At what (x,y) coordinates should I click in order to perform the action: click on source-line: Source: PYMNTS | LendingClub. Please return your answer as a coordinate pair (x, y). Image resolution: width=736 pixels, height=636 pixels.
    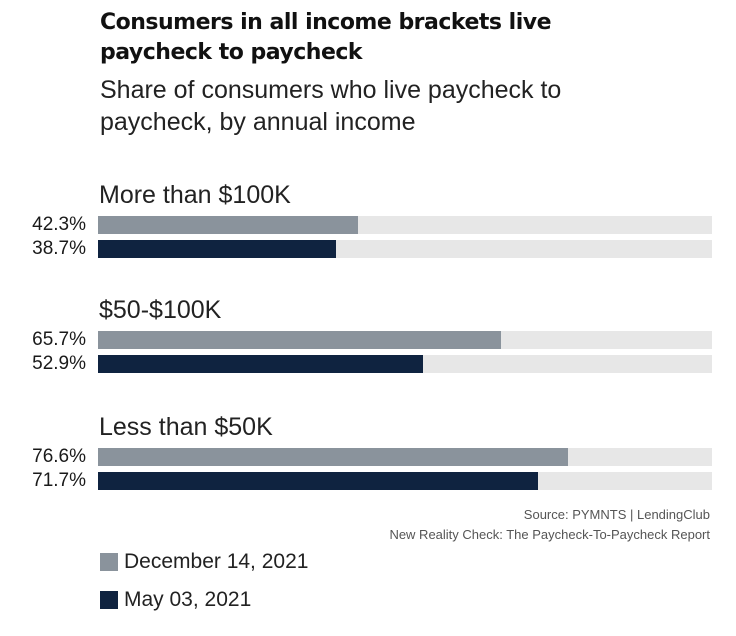
    Looking at the image, I should click on (616, 514).